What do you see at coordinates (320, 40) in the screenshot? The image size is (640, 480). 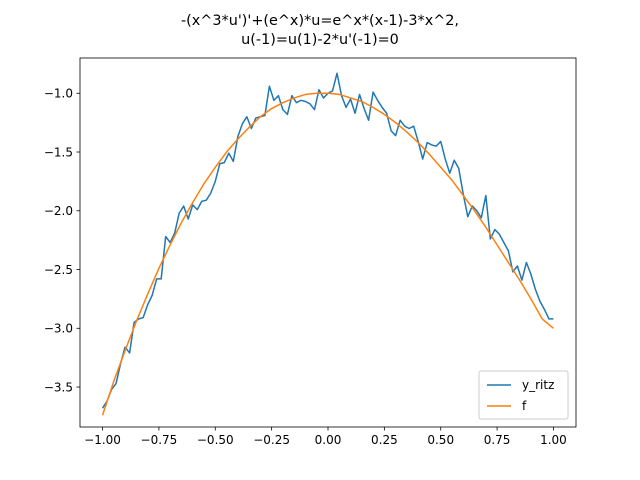 I see `chart-title-line-2: u(-1)=u(1)-2*u'(-1)=0` at bounding box center [320, 40].